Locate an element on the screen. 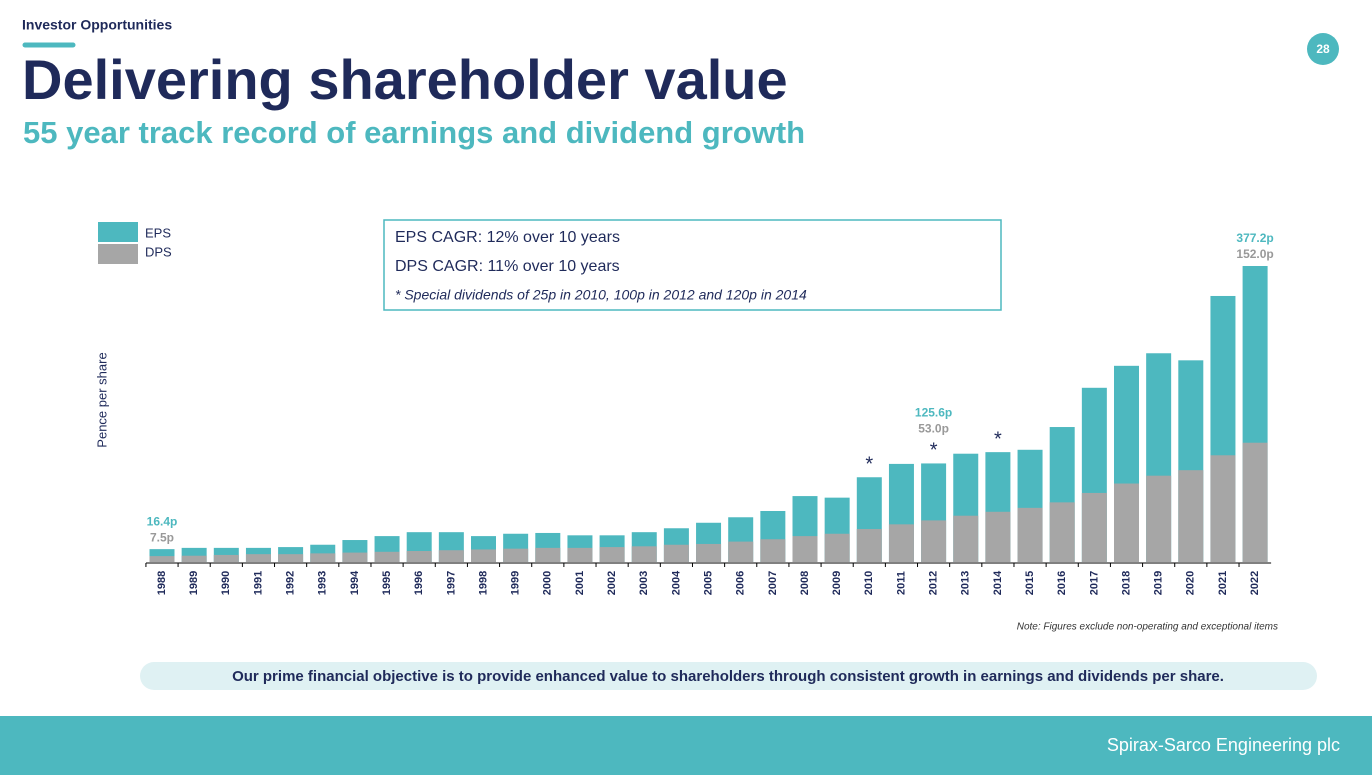 The width and height of the screenshot is (1372, 775). value-label: 16.4p is located at coordinates (162, 521).